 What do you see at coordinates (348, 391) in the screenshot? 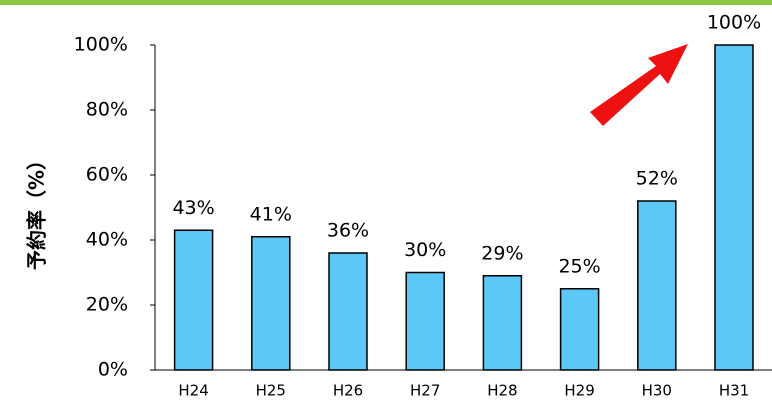
I see `x-tick-label: H26` at bounding box center [348, 391].